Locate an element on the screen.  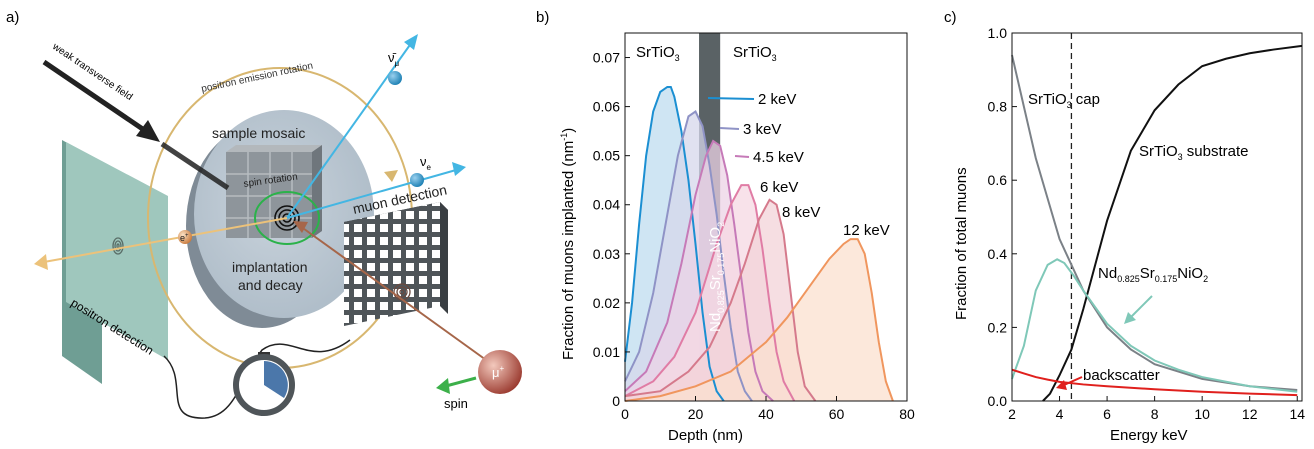
y-tick-label: 0.2 is located at coordinates (998, 327).